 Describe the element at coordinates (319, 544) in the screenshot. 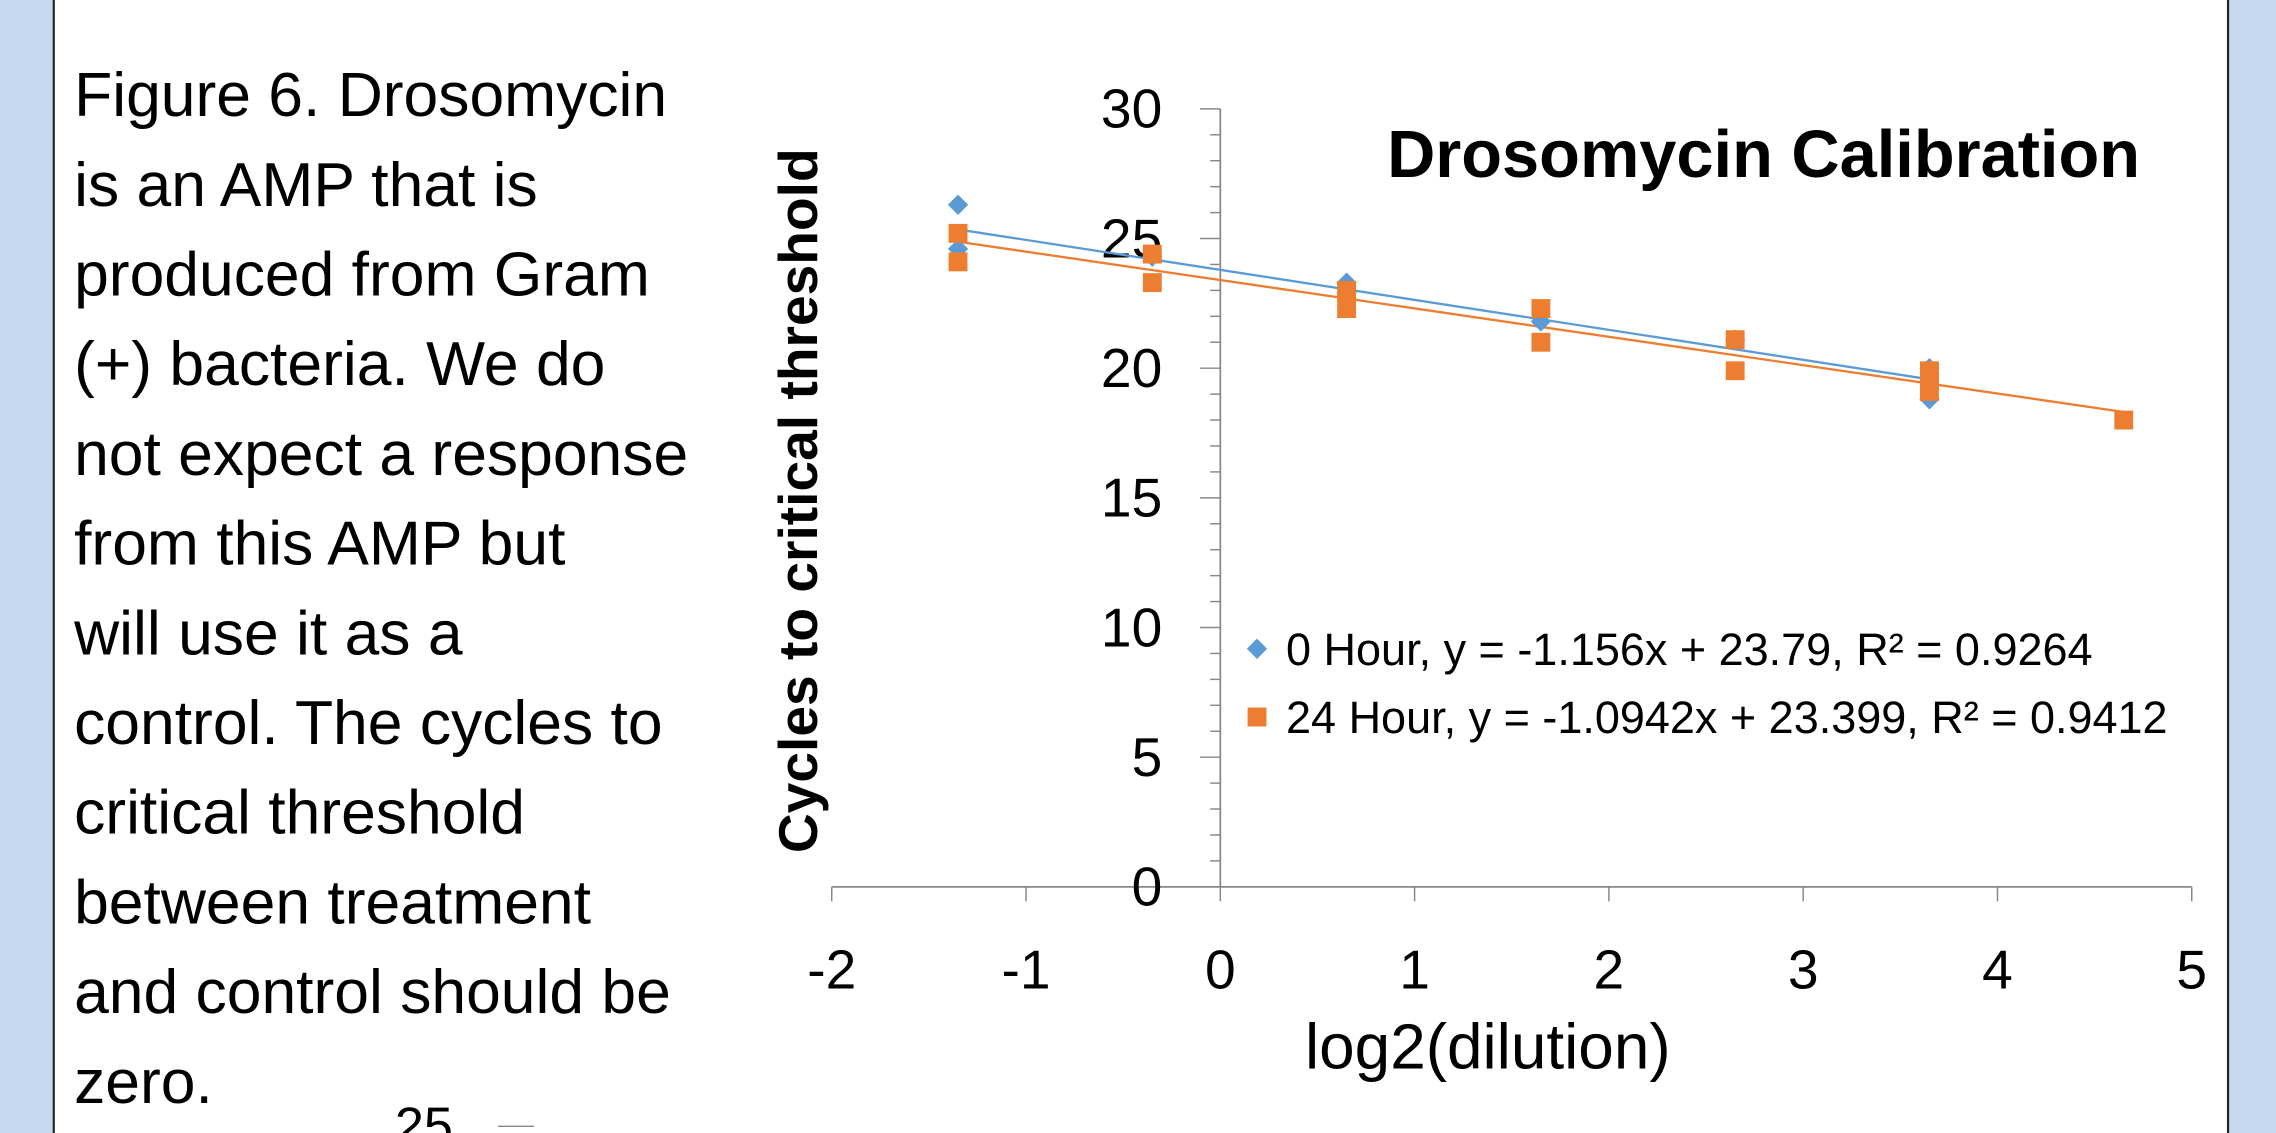

I see `caption-line: from this AMP but` at that location.